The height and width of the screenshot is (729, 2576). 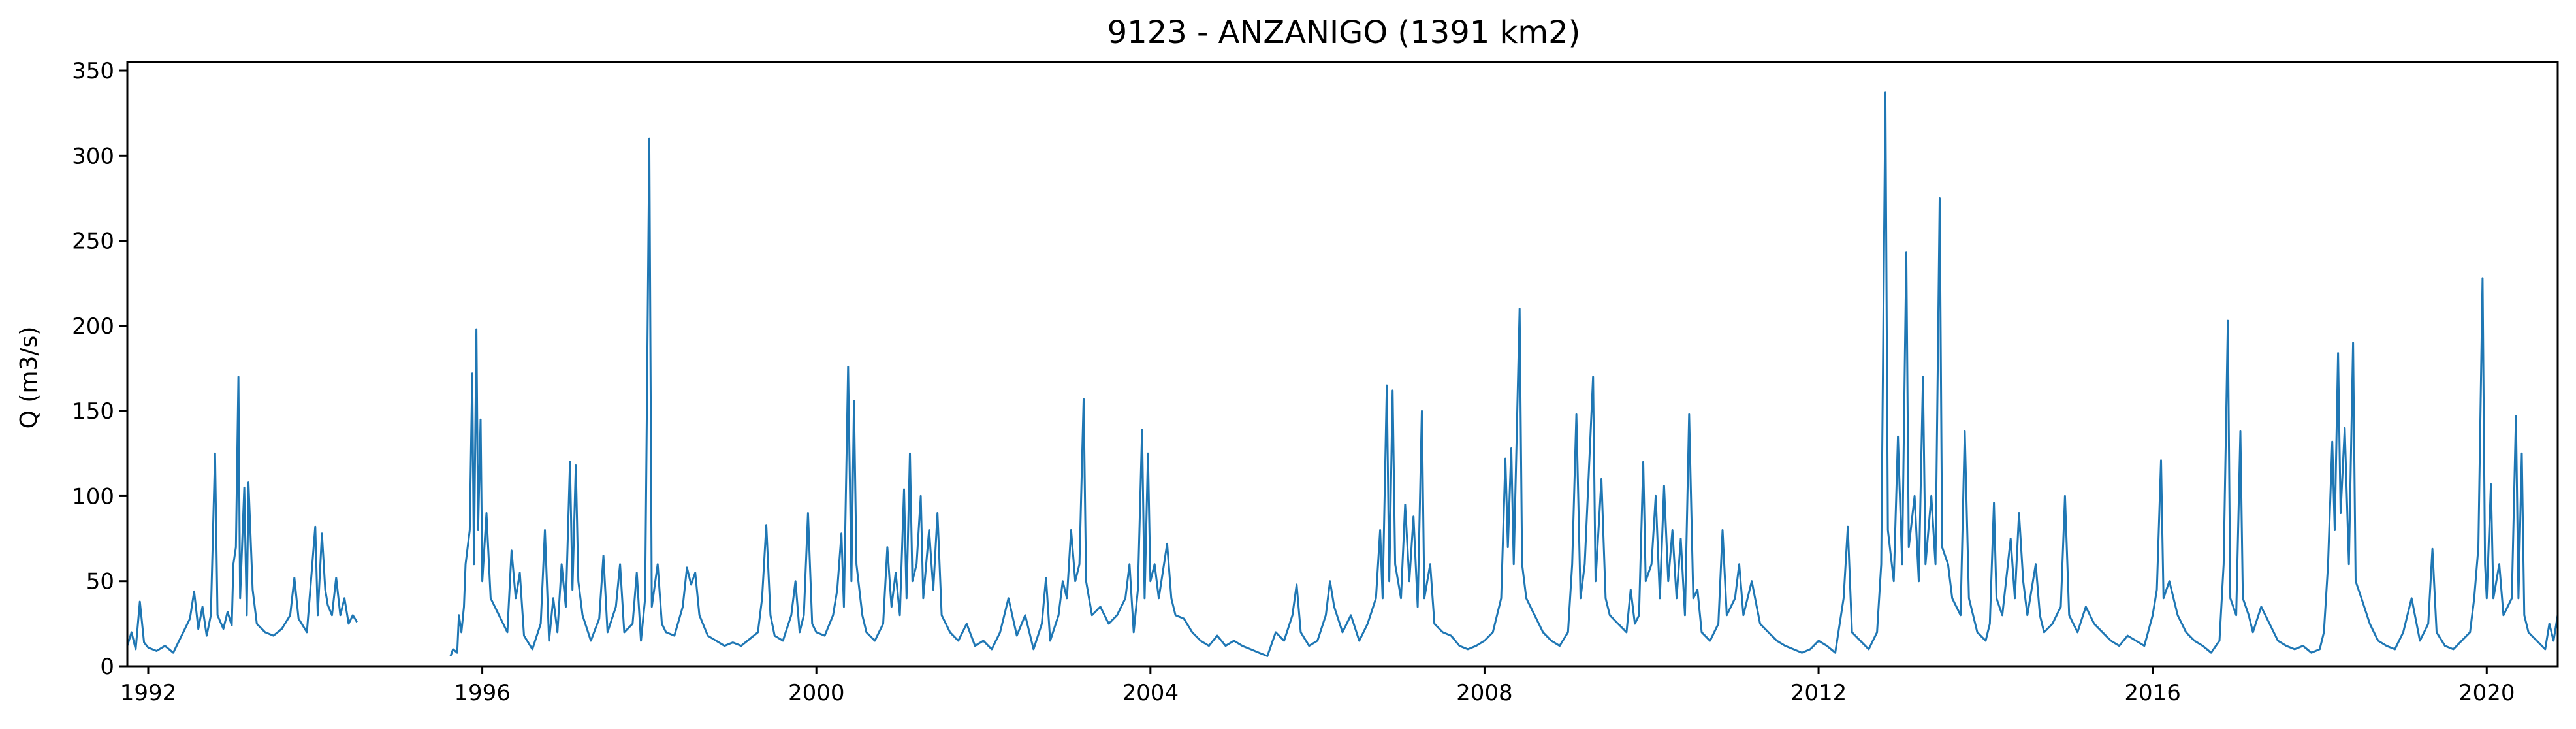 I want to click on chart-title: 9123 - ANZANIGO (1391 km2), so click(x=1344, y=32).